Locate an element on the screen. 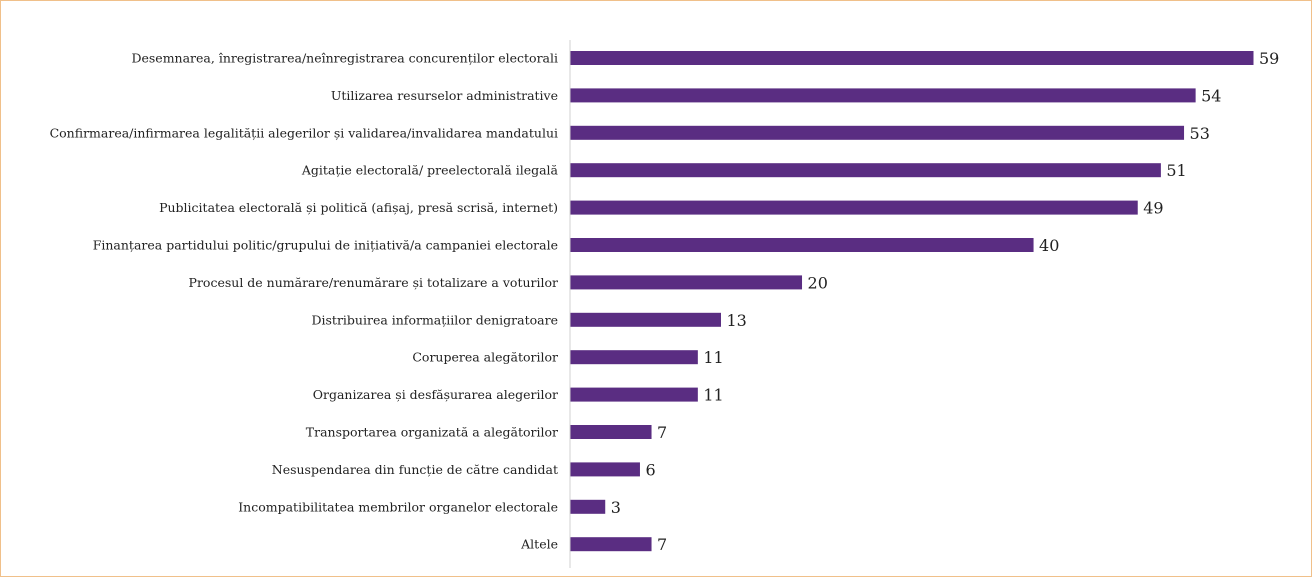 The width and height of the screenshot is (1312, 577). category-label: Coruperea alegătorilor is located at coordinates (485, 357).